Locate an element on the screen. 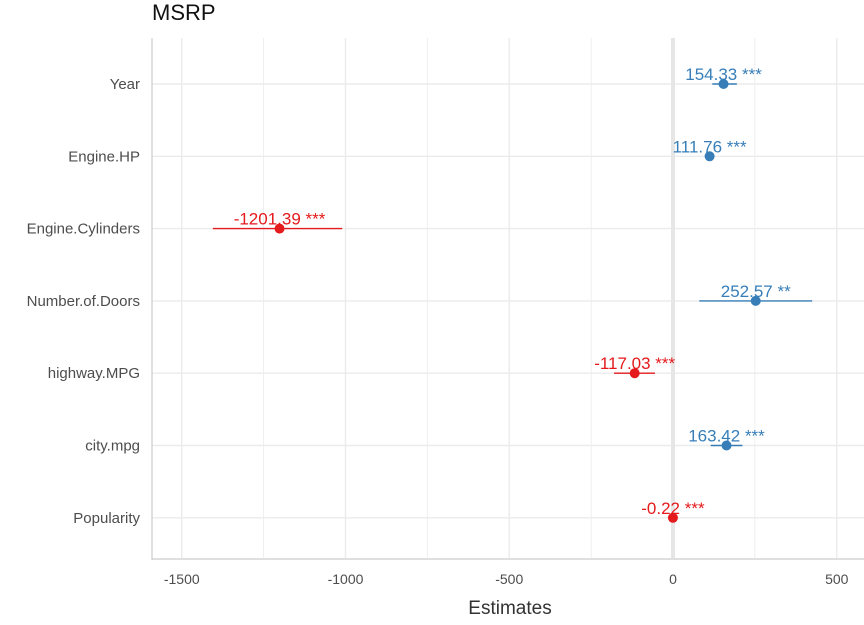  estimate-label: 252.57 ** is located at coordinates (756, 291).